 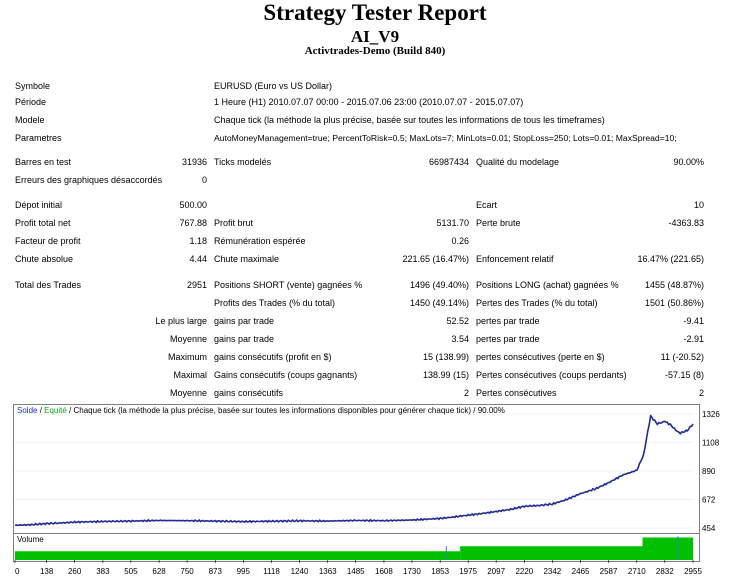 I want to click on params-label: Parametres, so click(x=38, y=138).